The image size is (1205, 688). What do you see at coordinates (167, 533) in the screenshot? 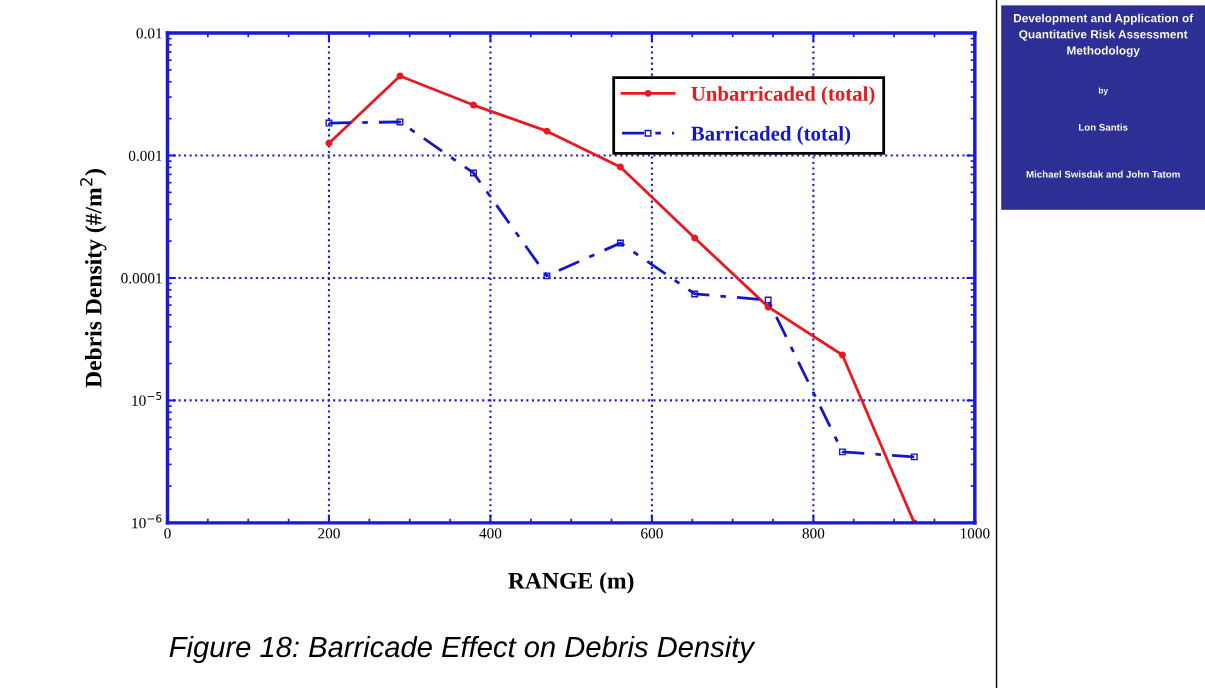
I see `x-tick-label: 0` at bounding box center [167, 533].